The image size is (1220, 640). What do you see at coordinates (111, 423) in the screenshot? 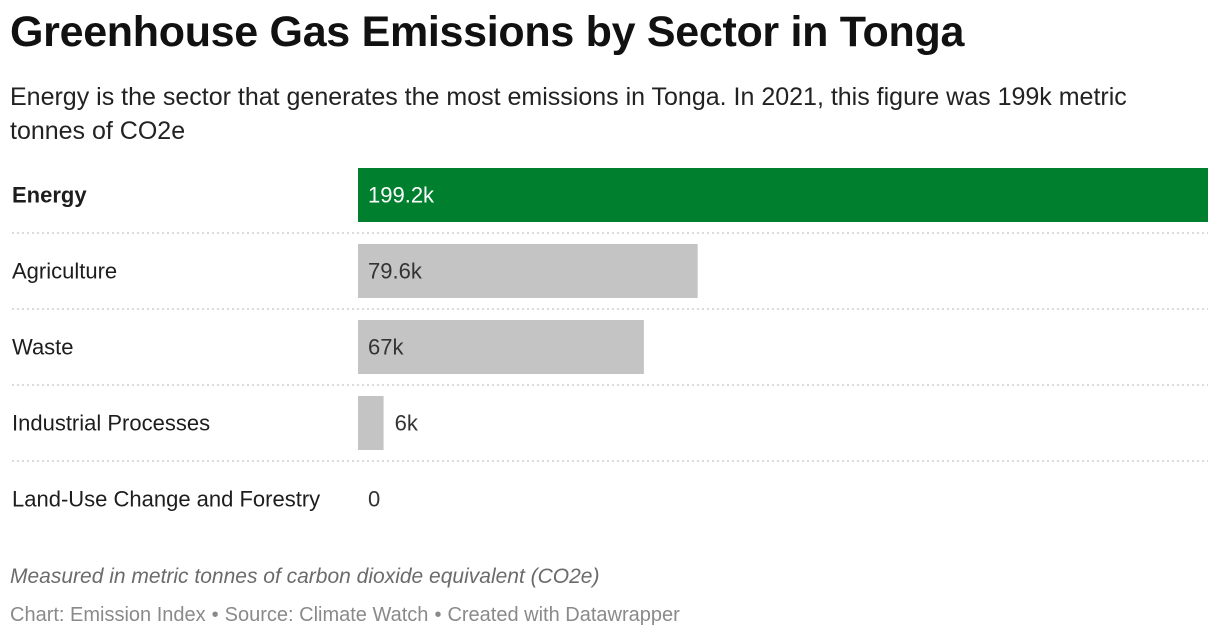
I see `category-label: Industrial Processes` at bounding box center [111, 423].